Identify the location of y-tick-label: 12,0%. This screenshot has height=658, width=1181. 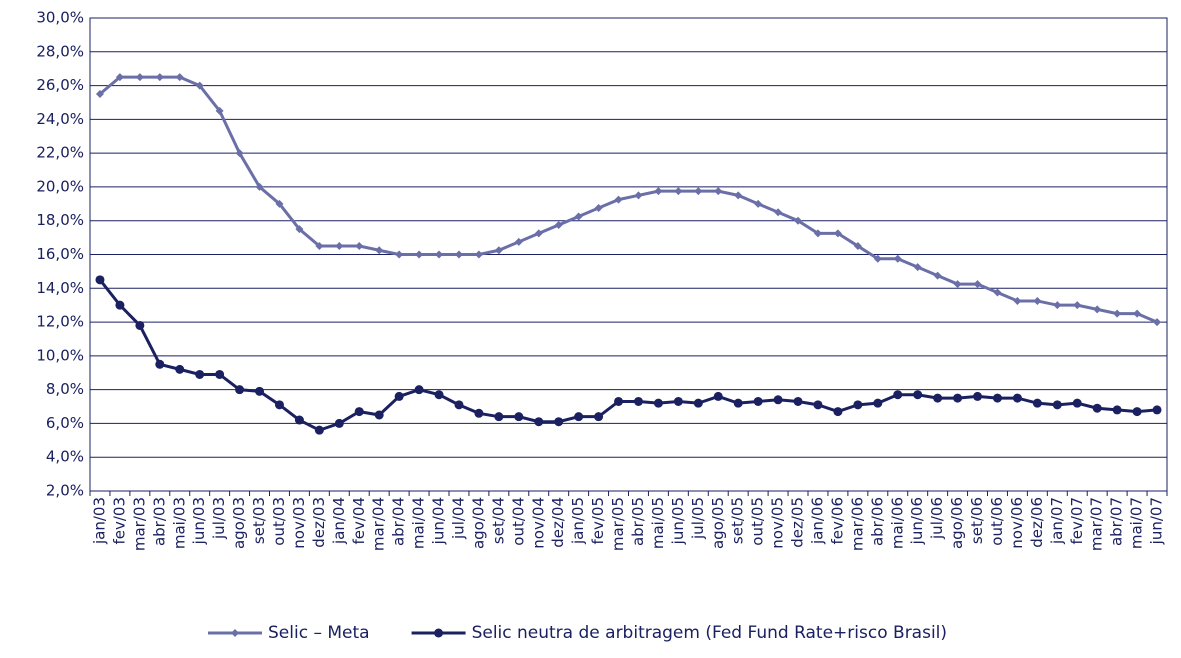
(60, 322).